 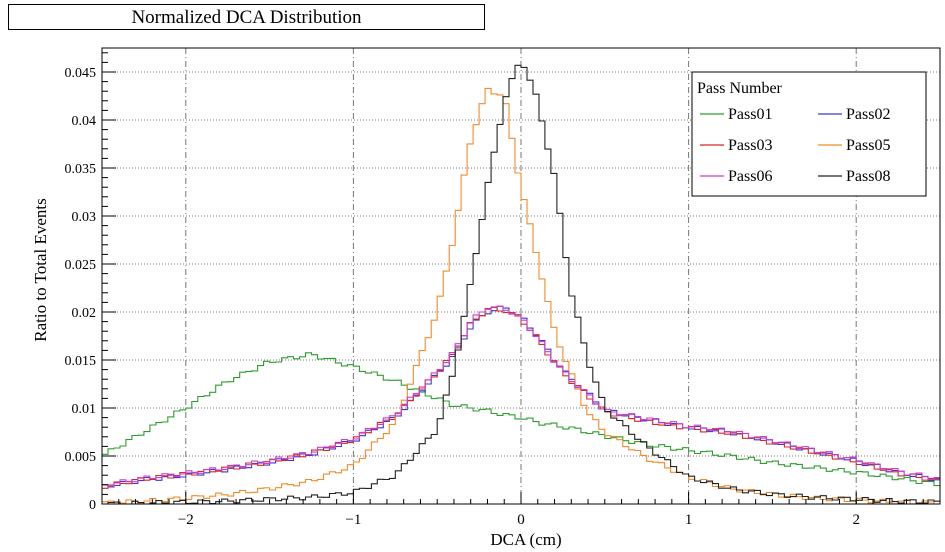 What do you see at coordinates (186, 520) in the screenshot?
I see `x-tick-label: −2` at bounding box center [186, 520].